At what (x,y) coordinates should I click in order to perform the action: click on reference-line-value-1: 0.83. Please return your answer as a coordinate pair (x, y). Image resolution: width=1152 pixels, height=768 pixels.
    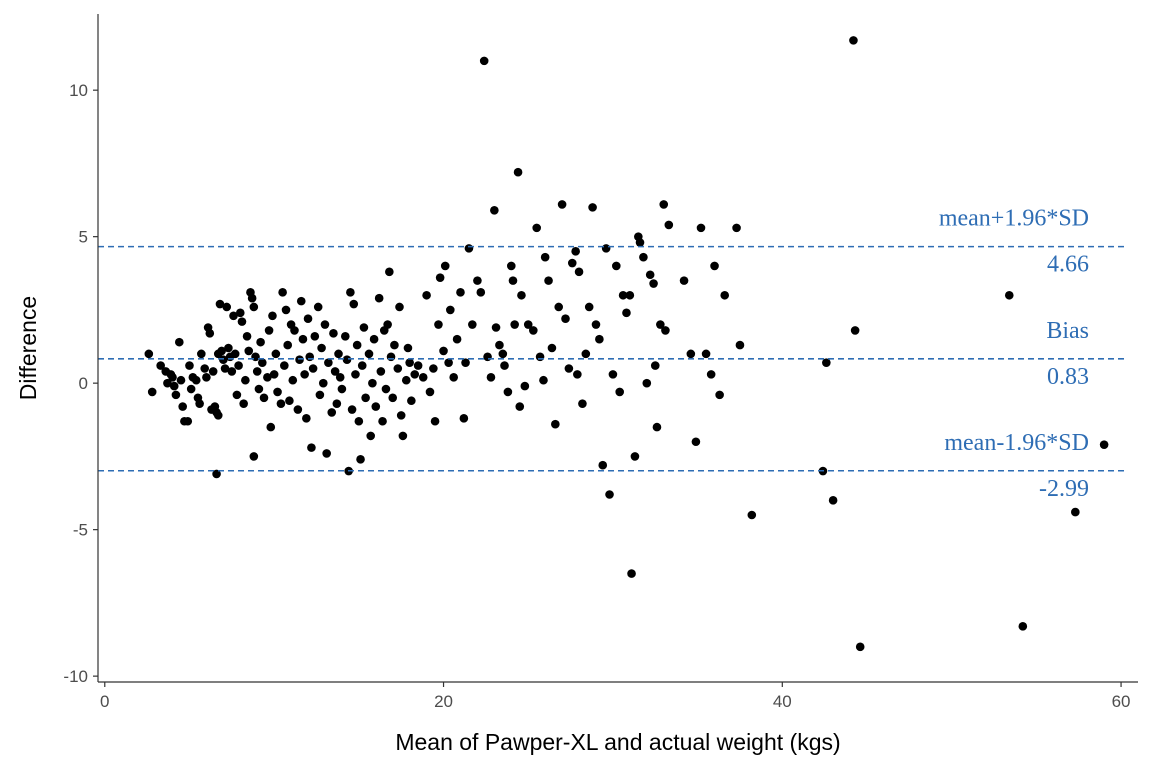
    Looking at the image, I should click on (1068, 377).